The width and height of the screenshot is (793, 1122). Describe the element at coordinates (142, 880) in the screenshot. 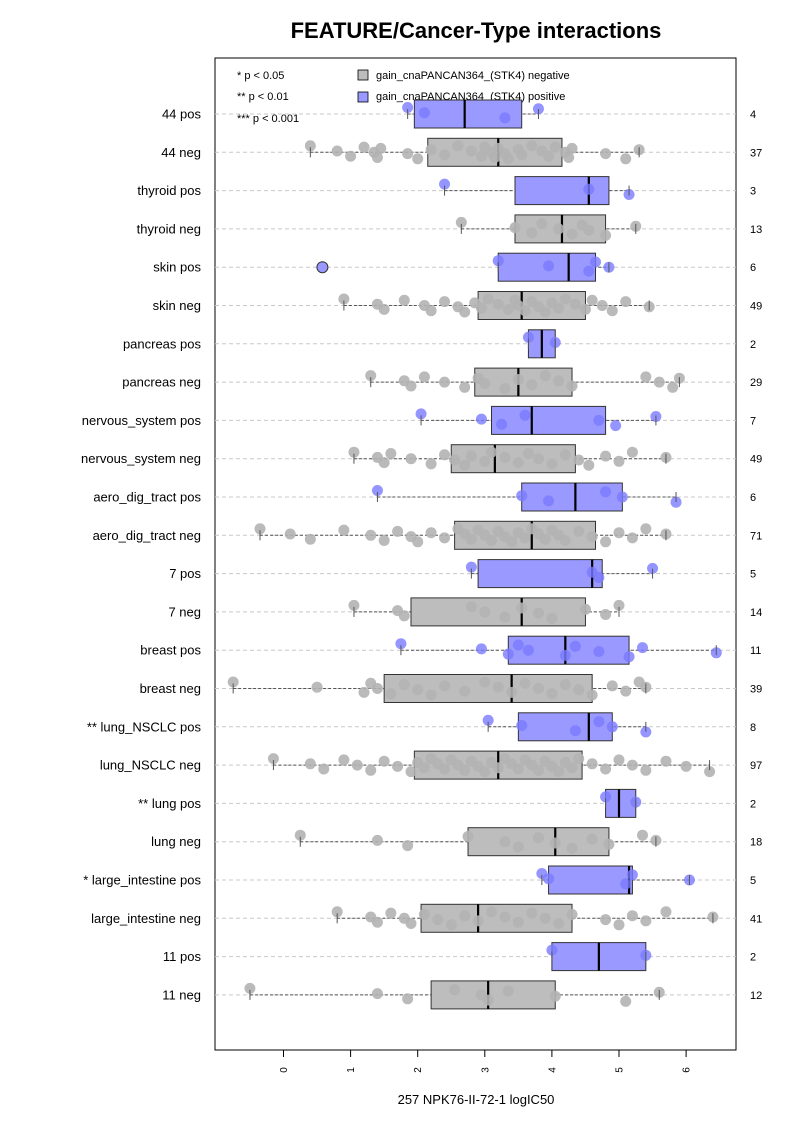

I see `row-label: * large_intestine pos` at that location.